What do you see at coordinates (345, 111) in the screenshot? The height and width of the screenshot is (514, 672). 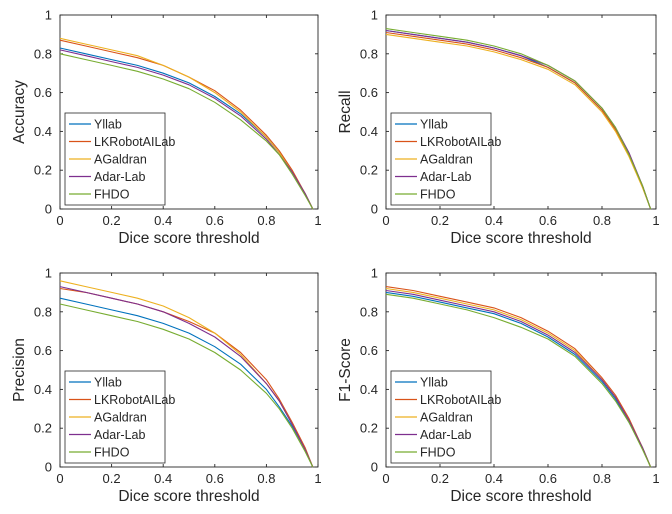 I see `y-axis-label: Recall` at bounding box center [345, 111].